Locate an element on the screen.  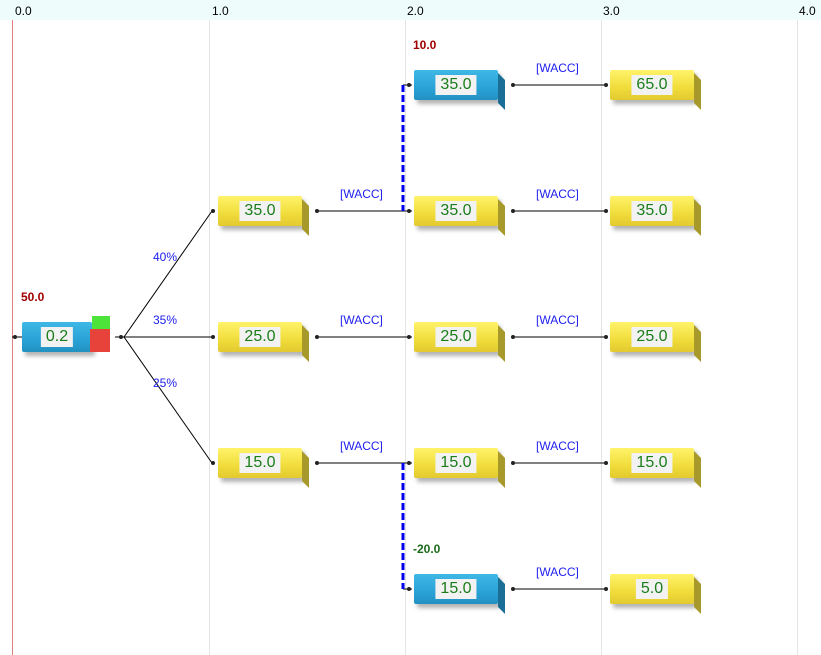
branch-probability: 25% is located at coordinates (165, 383).